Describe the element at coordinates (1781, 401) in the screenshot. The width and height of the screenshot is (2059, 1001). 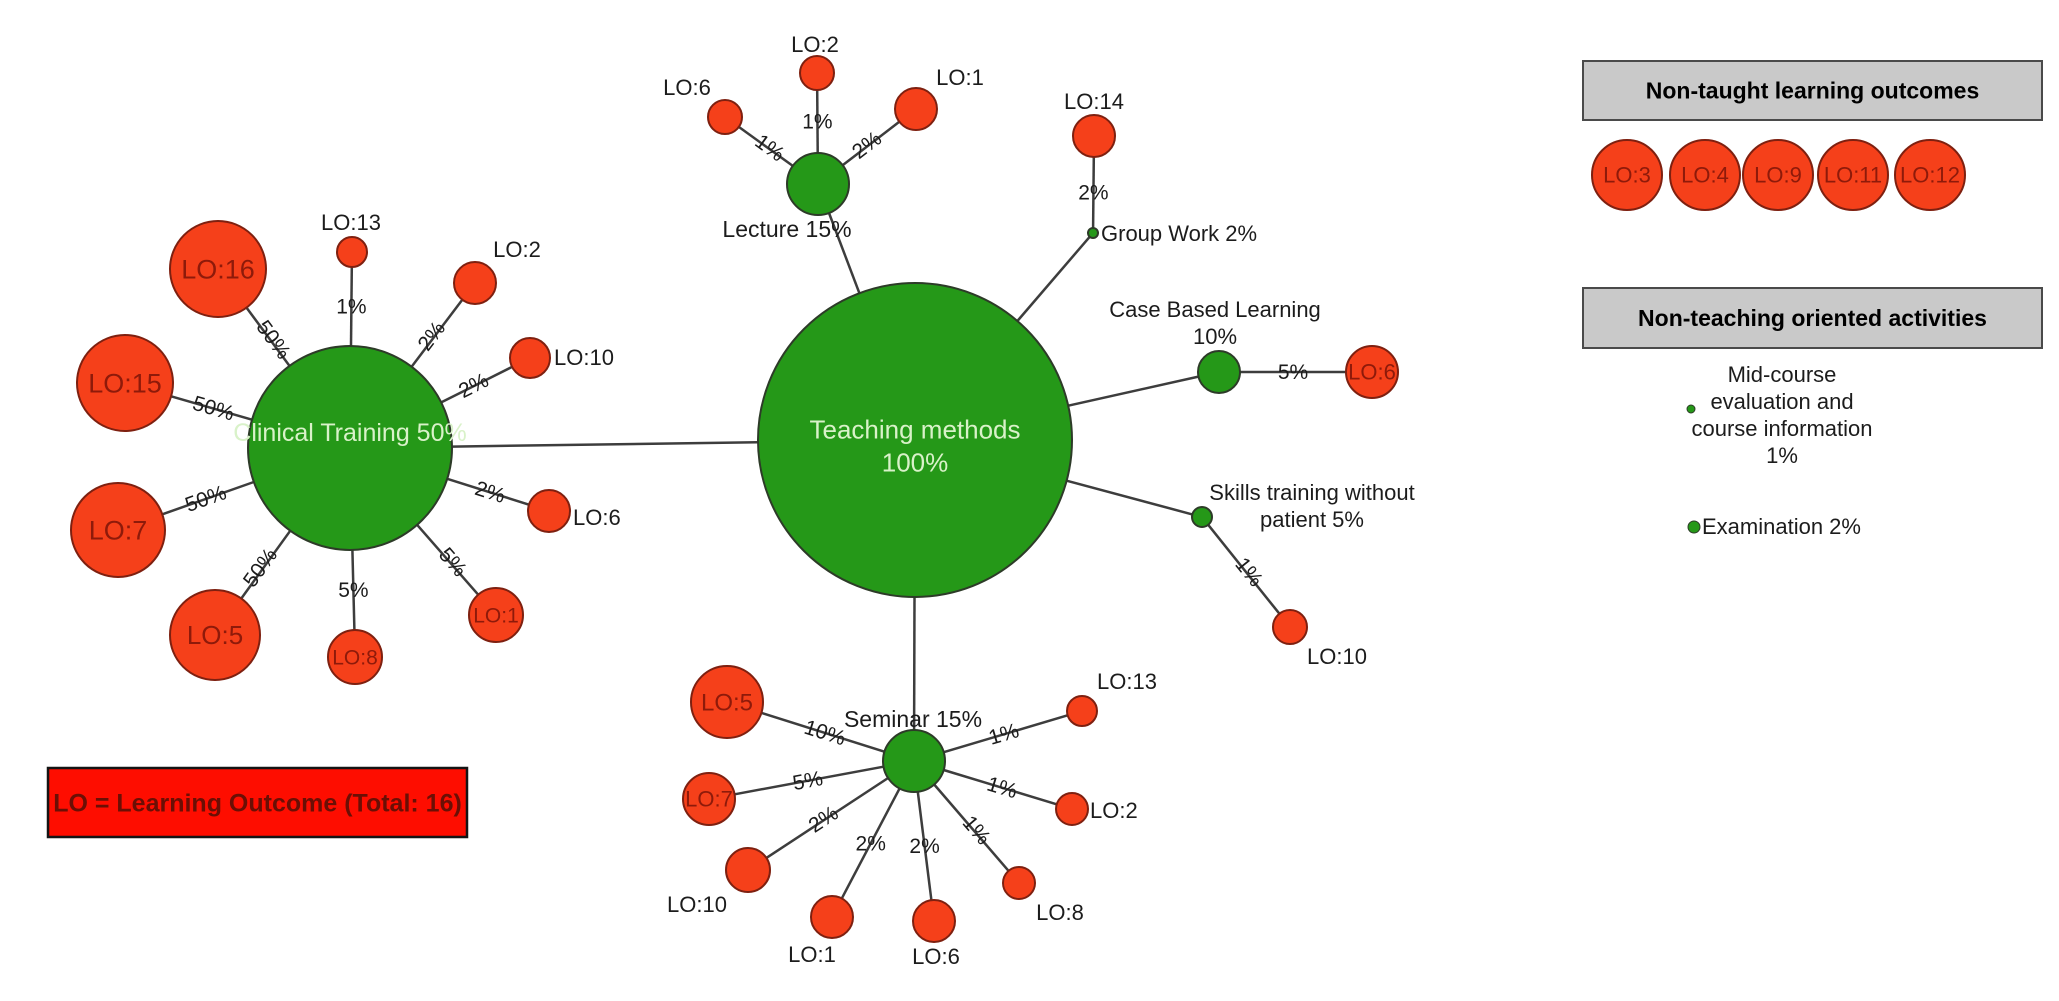
I see `legend-activity-label-0: evaluation and` at that location.